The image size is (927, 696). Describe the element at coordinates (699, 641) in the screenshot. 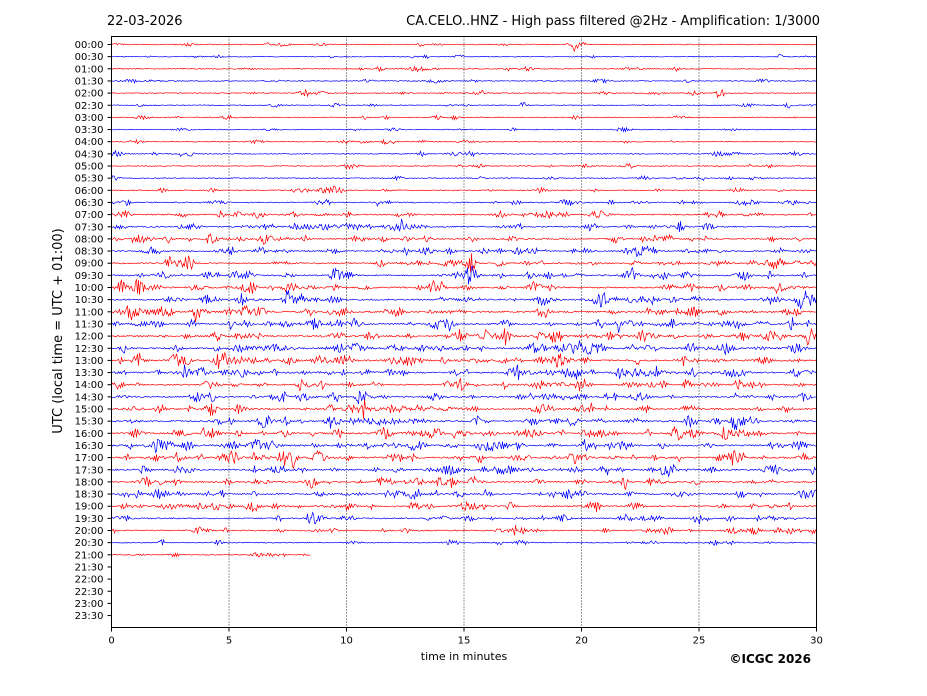

I see `x-tick-label: 25` at that location.